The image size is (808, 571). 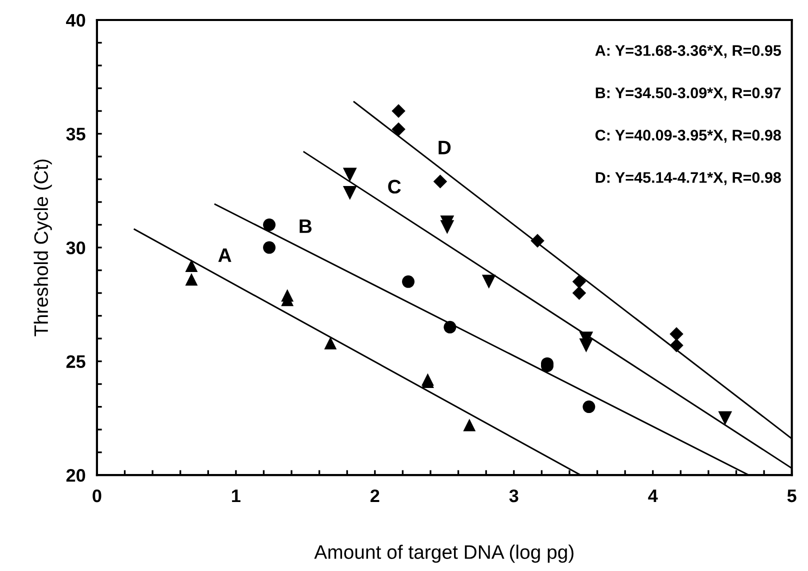 I want to click on annotation: B: Y=34.50-3.09*X, R=0.97, so click(x=688, y=93).